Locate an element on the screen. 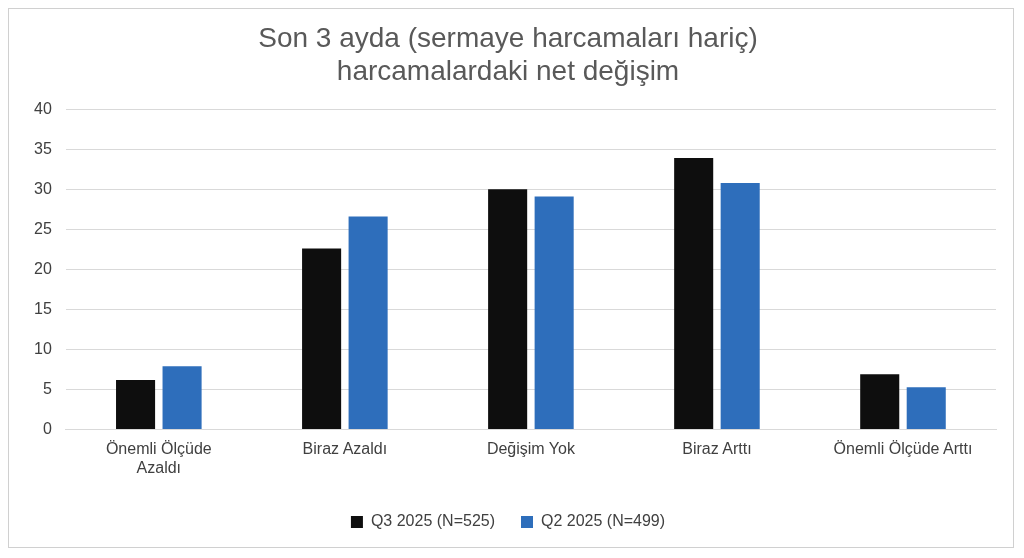 This screenshot has height=558, width=1024. y-tick-label: 15 is located at coordinates (43, 308).